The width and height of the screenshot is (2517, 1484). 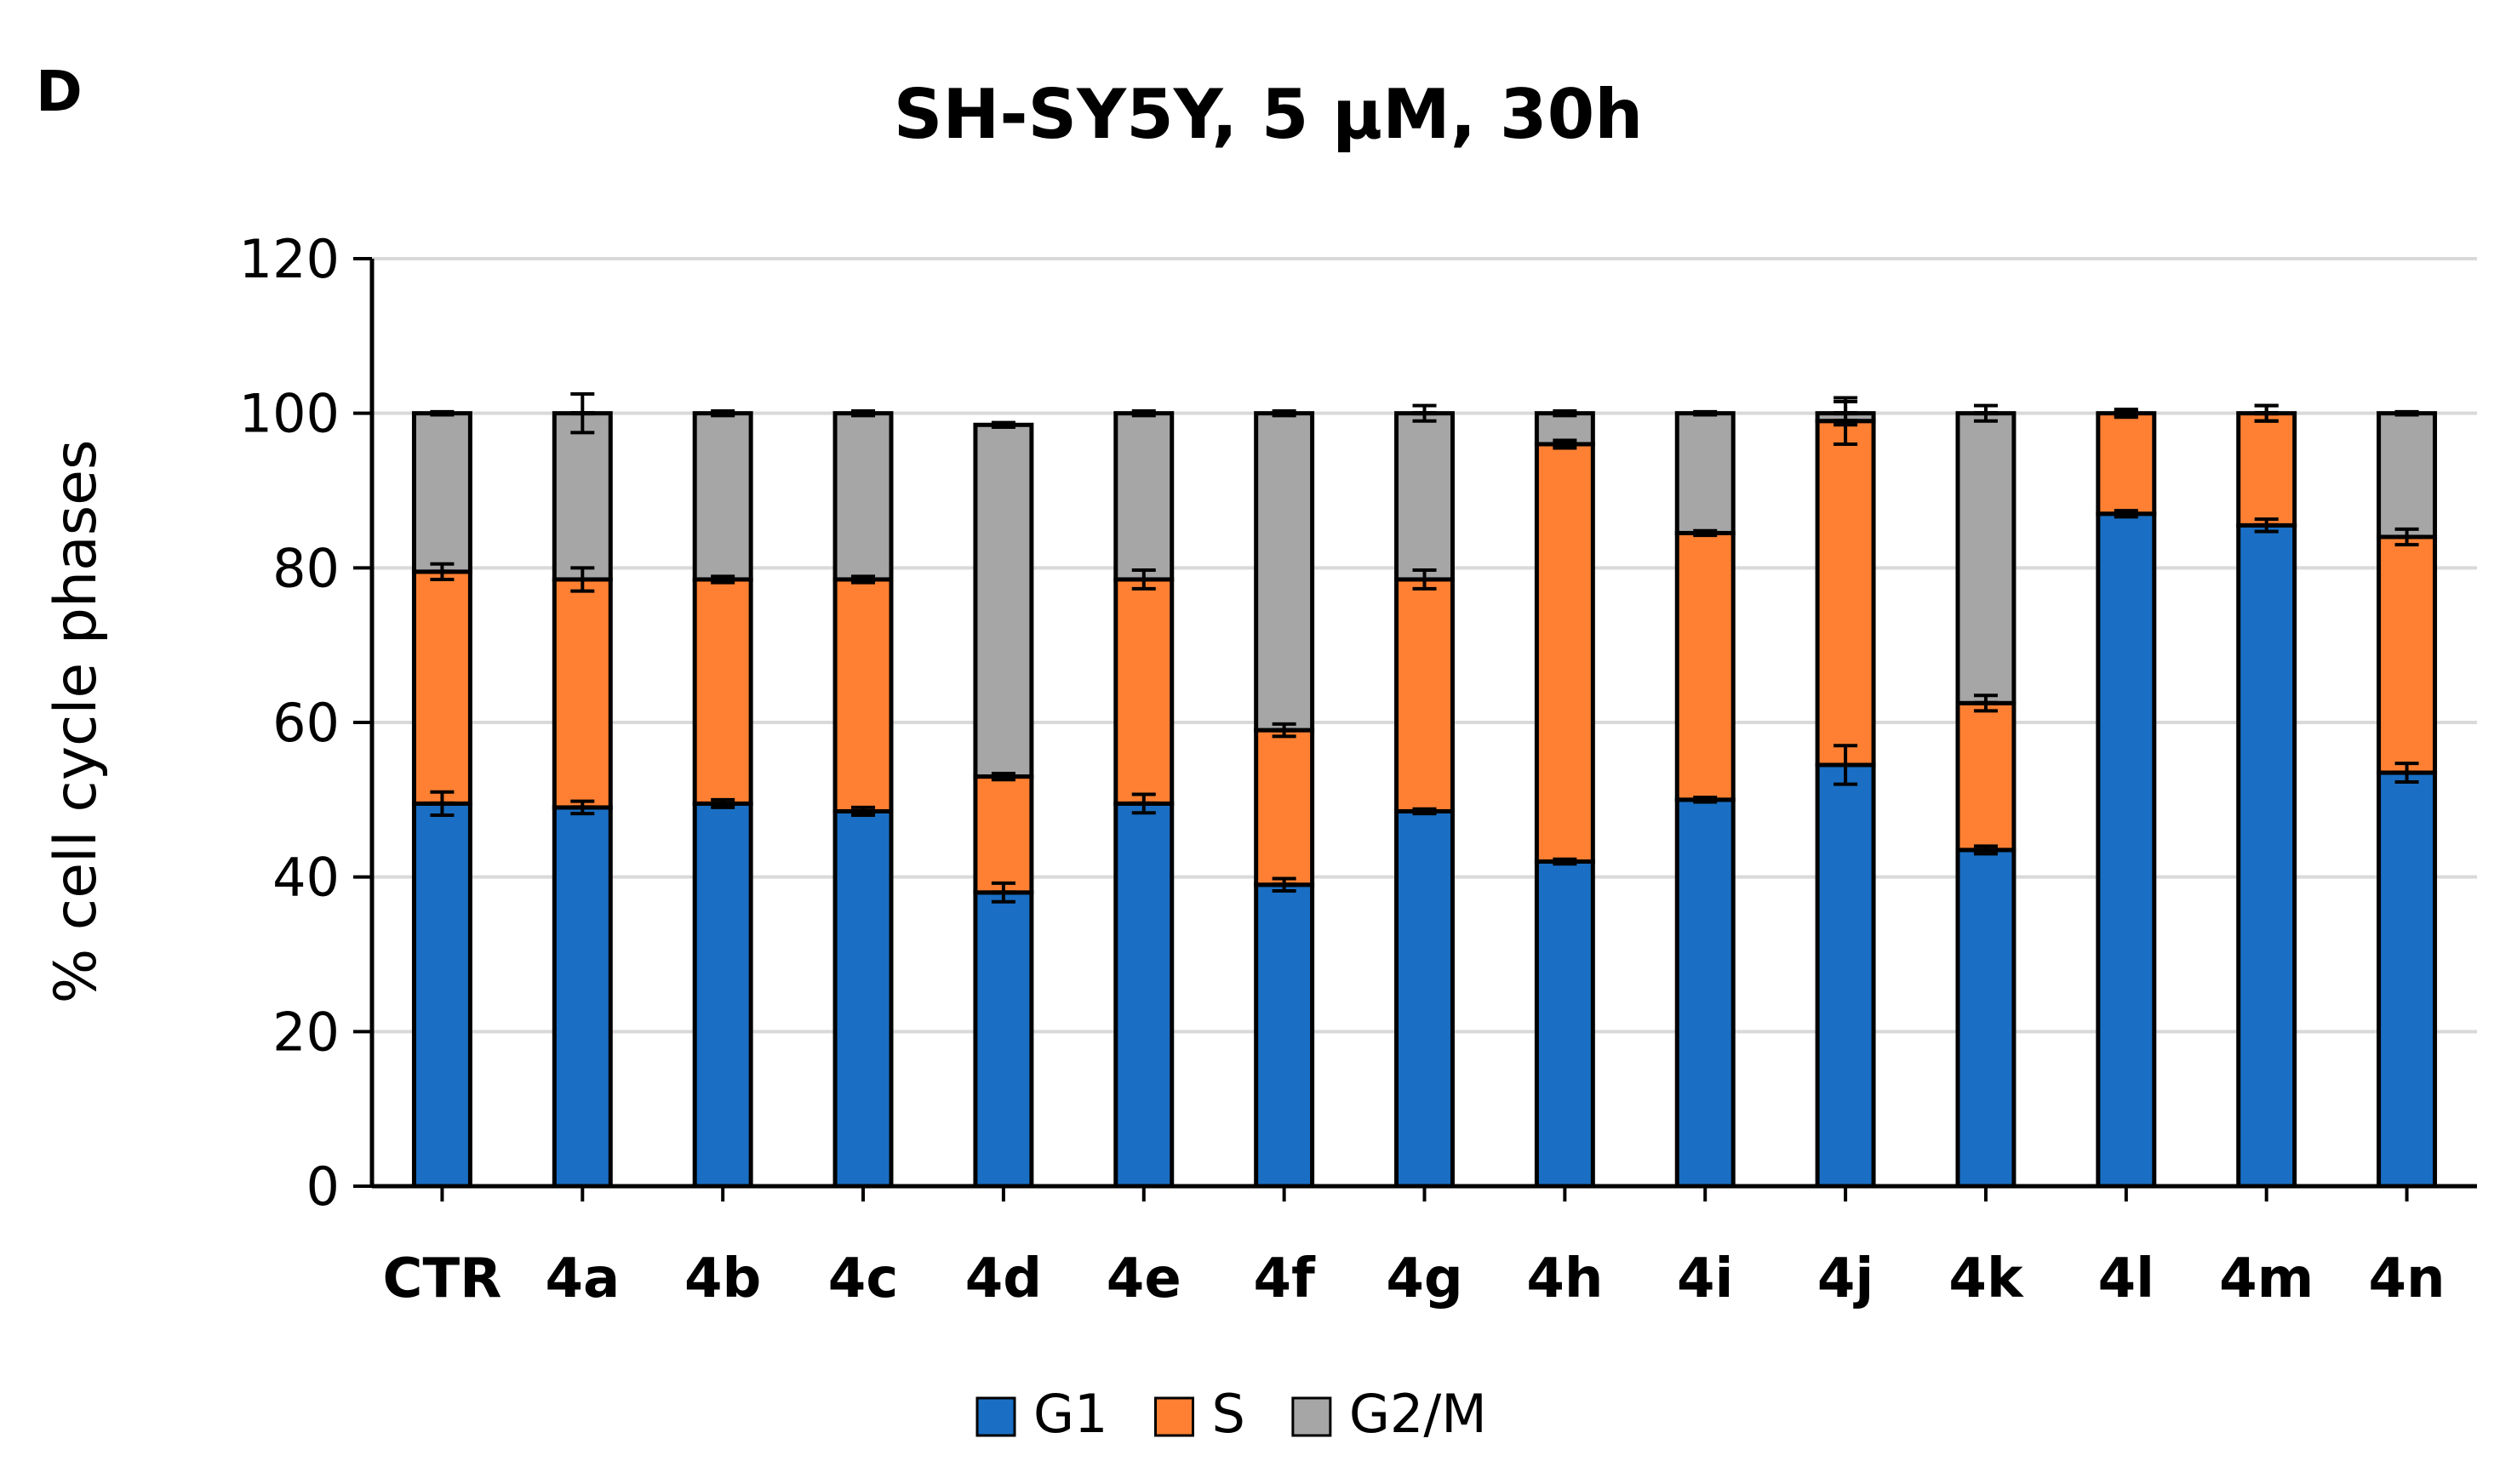 What do you see at coordinates (1424, 999) in the screenshot?
I see `bar-4g-G1` at bounding box center [1424, 999].